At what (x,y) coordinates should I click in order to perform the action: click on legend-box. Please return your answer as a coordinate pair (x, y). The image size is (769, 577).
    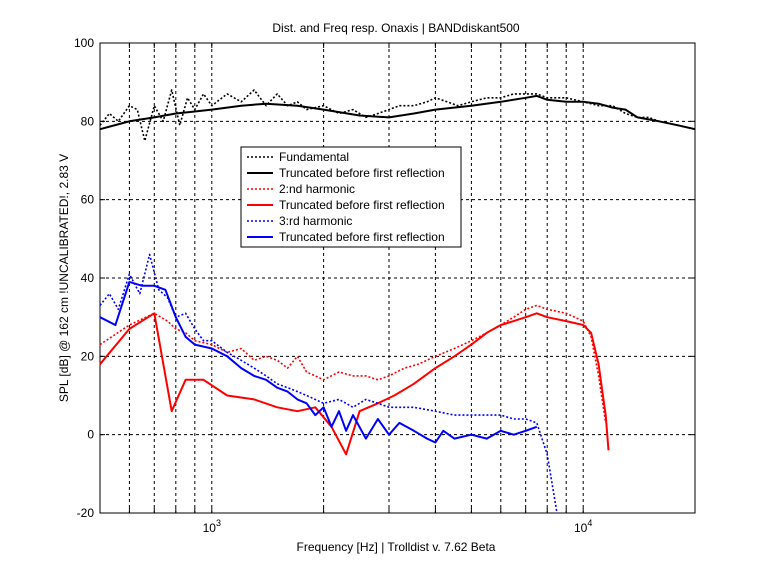
    Looking at the image, I should click on (351, 197).